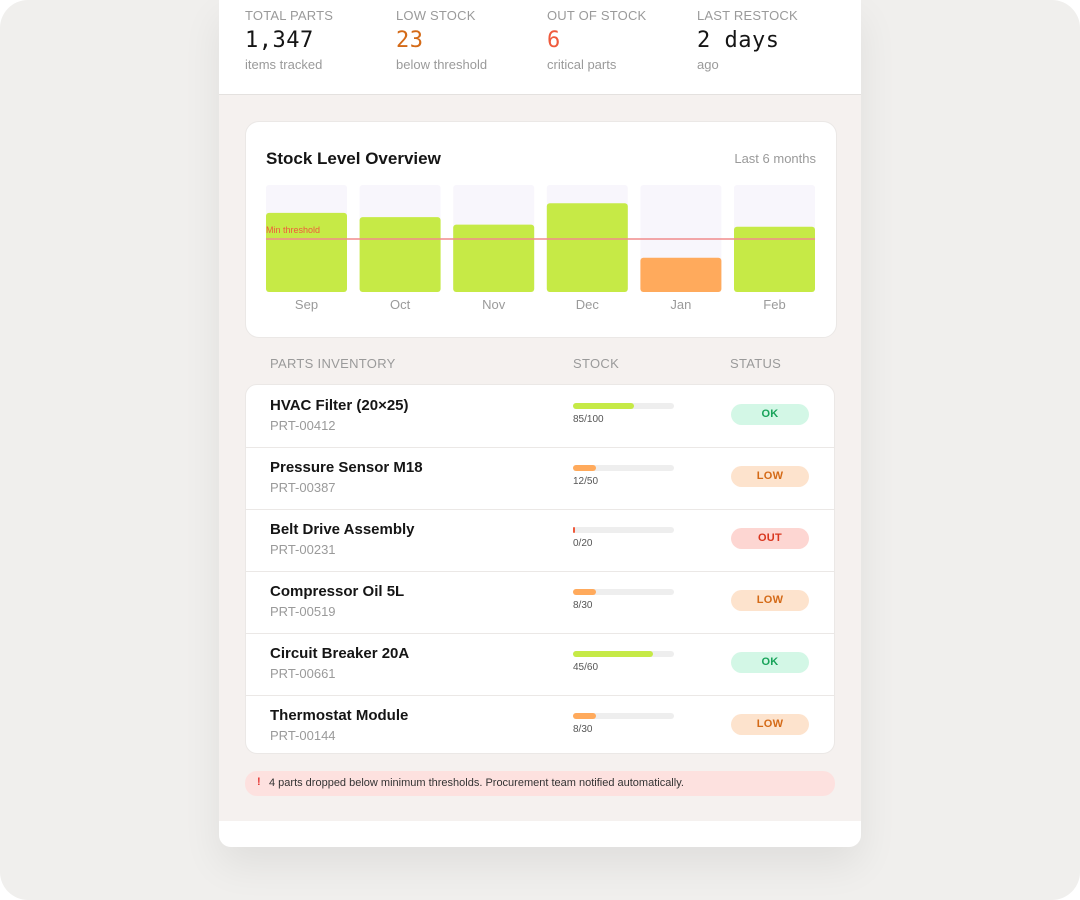 Image resolution: width=1080 pixels, height=900 pixels. Describe the element at coordinates (494, 258) in the screenshot. I see `bar-nov` at that location.